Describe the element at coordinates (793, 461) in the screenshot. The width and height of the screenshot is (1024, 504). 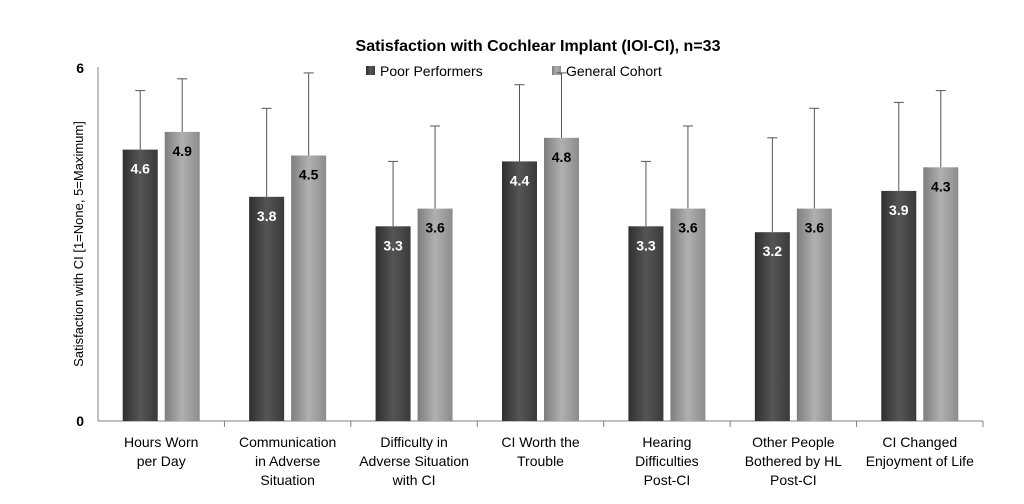
I see `category-label: Bothered by HL` at that location.